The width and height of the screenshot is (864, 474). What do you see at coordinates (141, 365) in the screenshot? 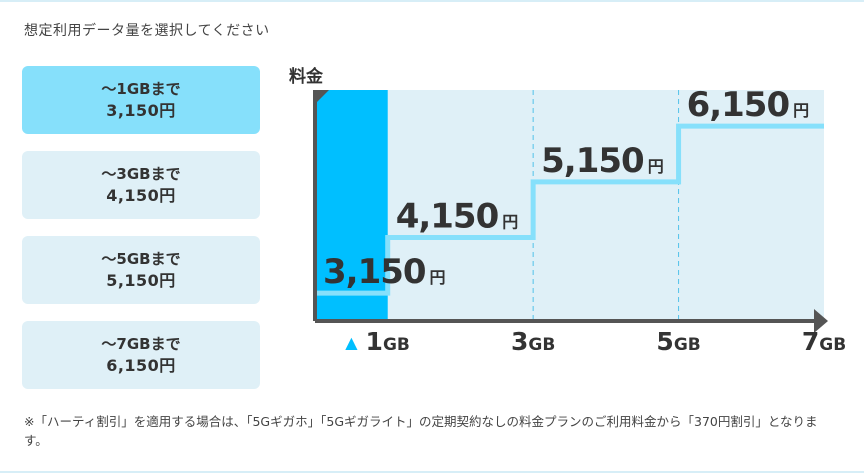
I see `plan-price: 6,150円` at bounding box center [141, 365].